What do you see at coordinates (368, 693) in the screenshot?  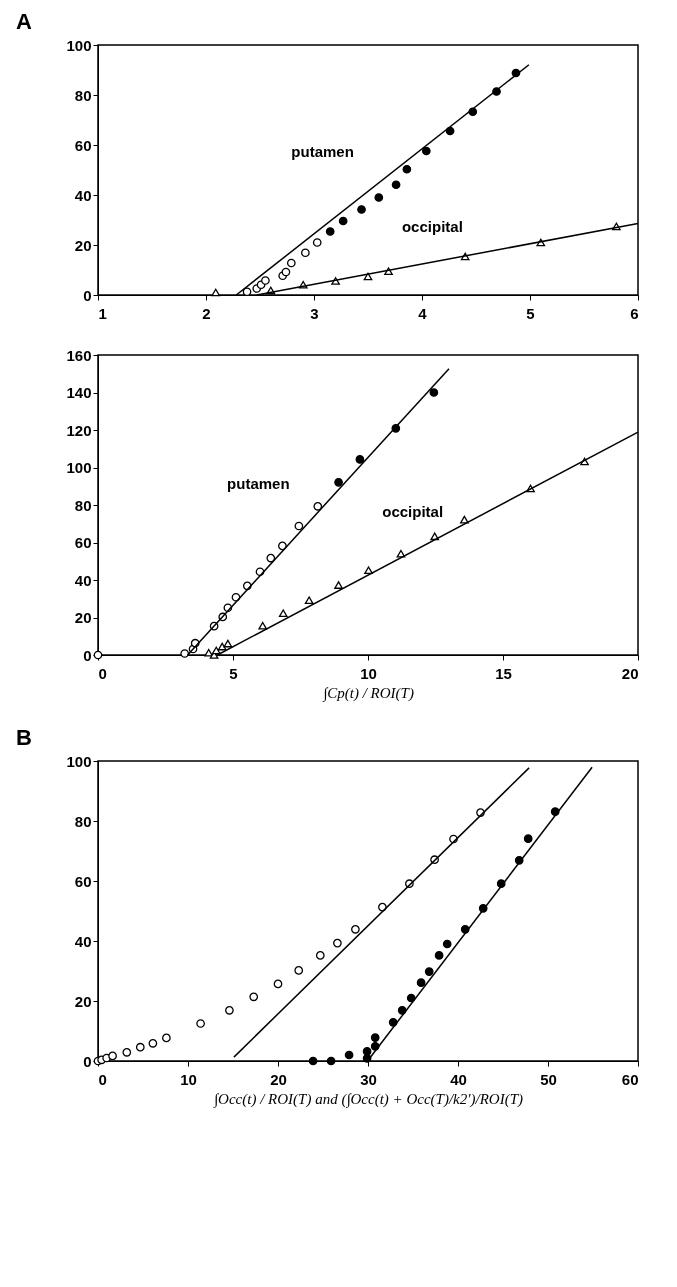 I see `x-axis-title: ∫Cp(t) / ROI(T)` at bounding box center [368, 693].